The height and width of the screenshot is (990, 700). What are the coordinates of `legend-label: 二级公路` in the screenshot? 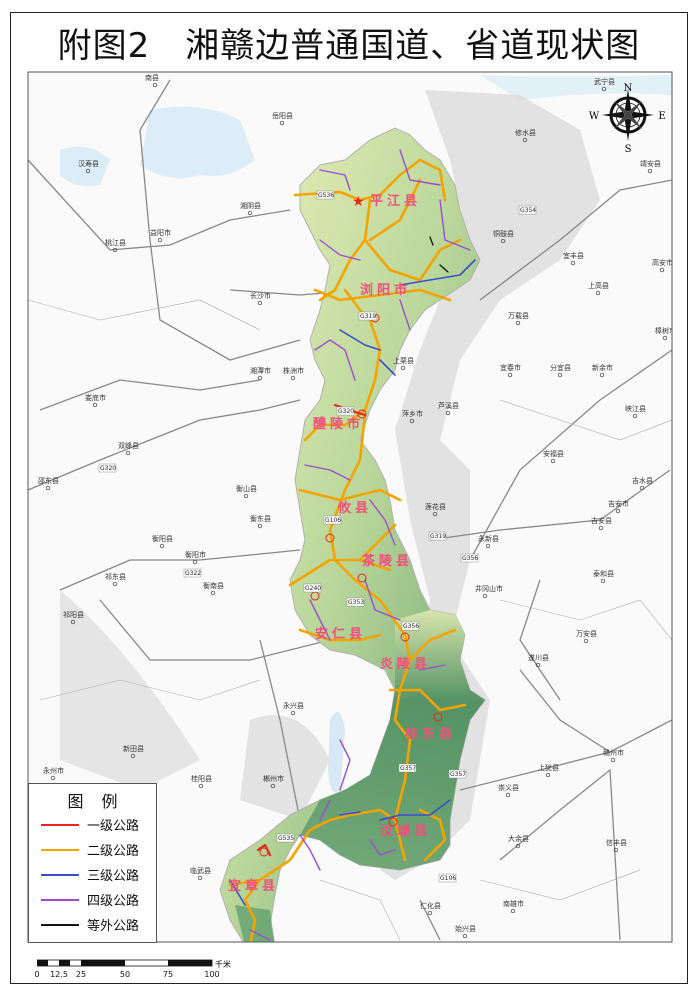 It's located at (113, 851).